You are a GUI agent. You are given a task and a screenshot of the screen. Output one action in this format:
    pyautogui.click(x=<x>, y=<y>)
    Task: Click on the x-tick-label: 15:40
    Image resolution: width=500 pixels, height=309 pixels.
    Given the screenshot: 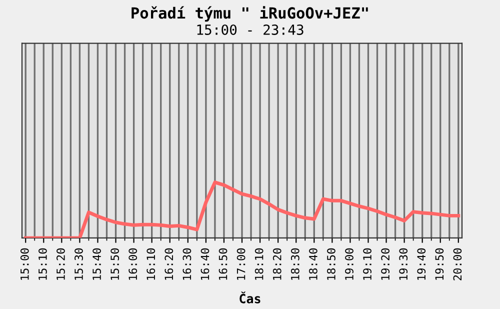 What is the action you would take?
    pyautogui.click(x=96, y=264)
    